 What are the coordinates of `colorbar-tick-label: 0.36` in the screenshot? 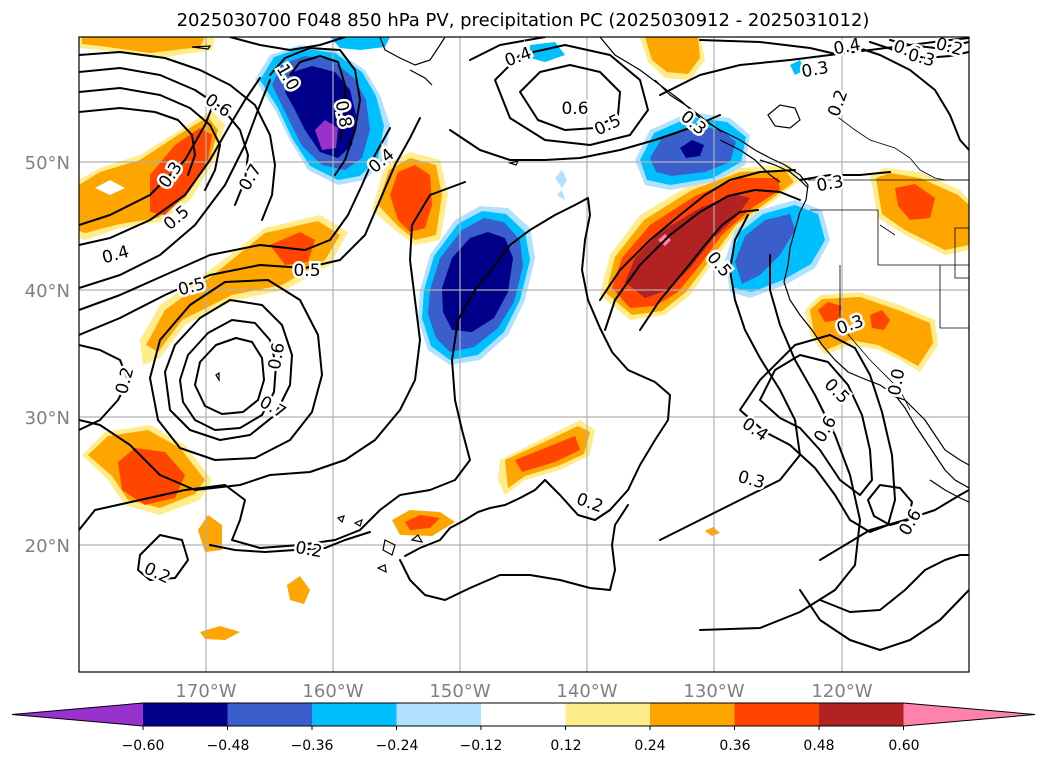 It's located at (734, 746).